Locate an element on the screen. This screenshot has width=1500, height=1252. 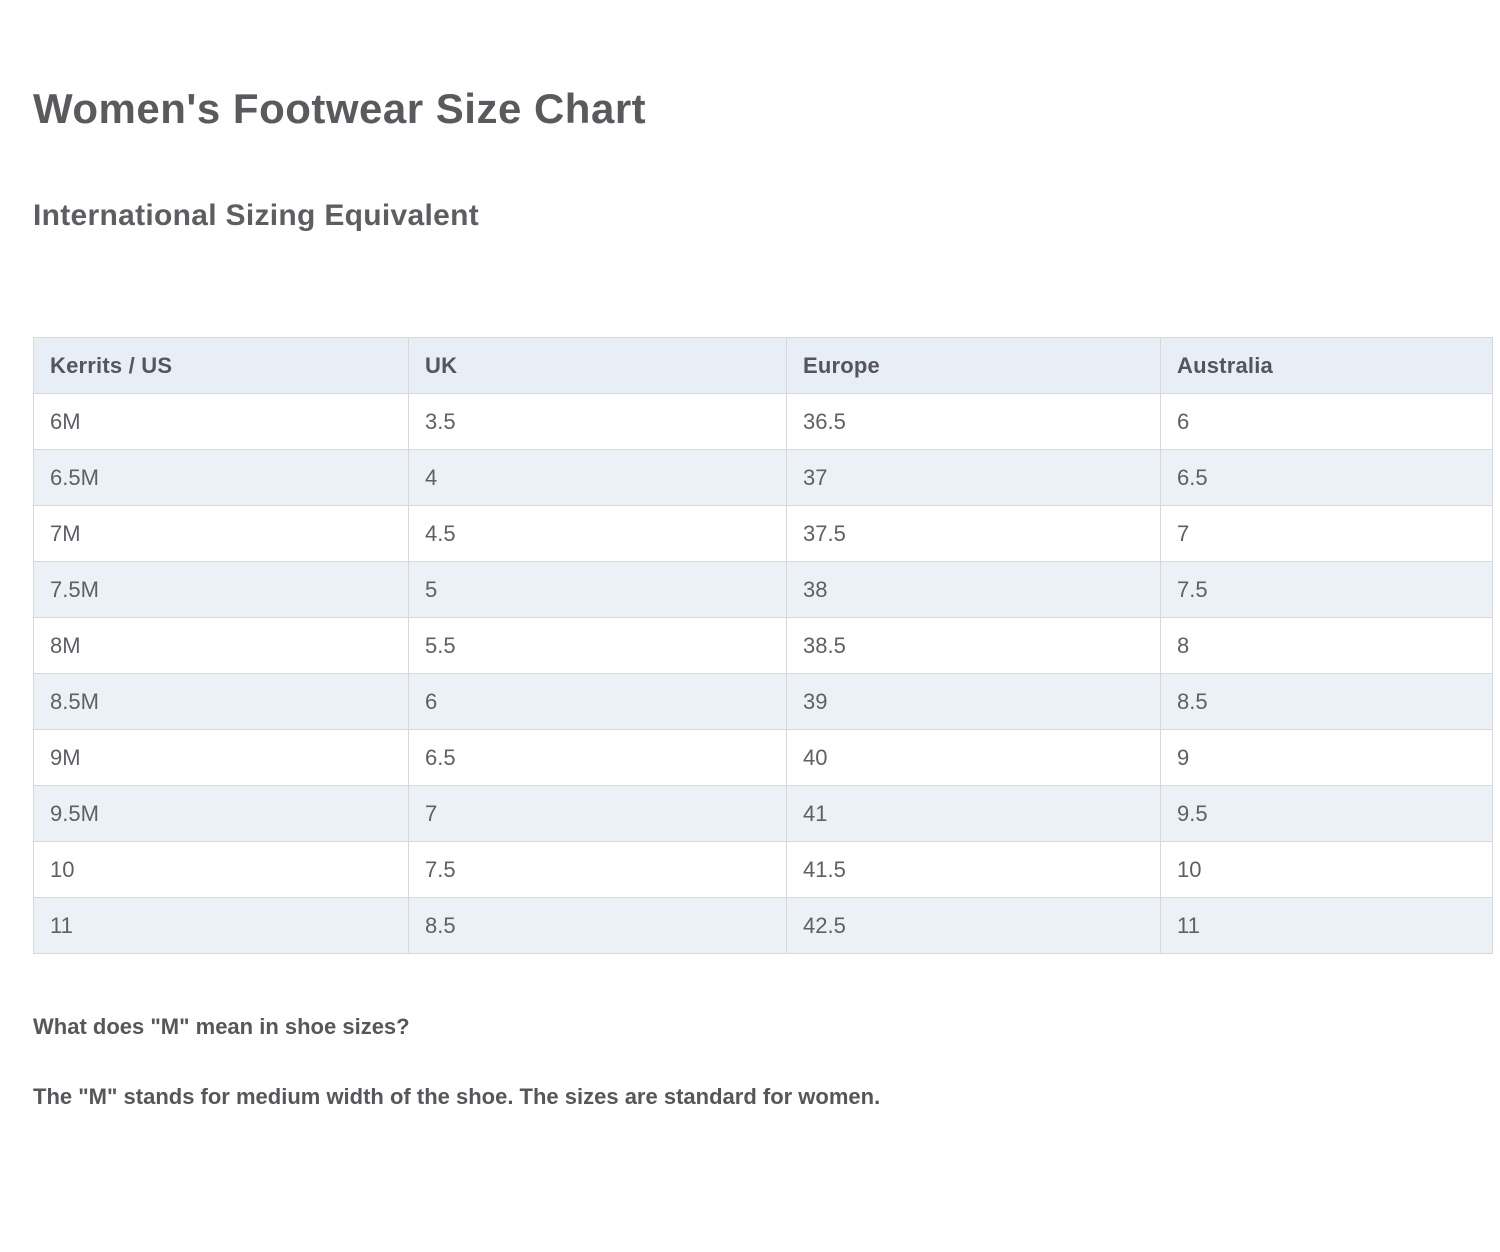
cell-australia: 6.5 is located at coordinates (1326, 478).